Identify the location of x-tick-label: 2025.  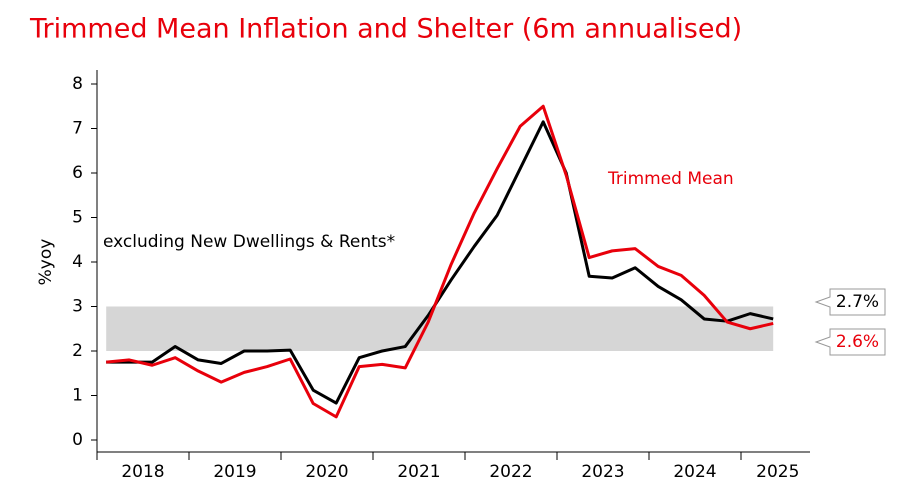
(777, 472).